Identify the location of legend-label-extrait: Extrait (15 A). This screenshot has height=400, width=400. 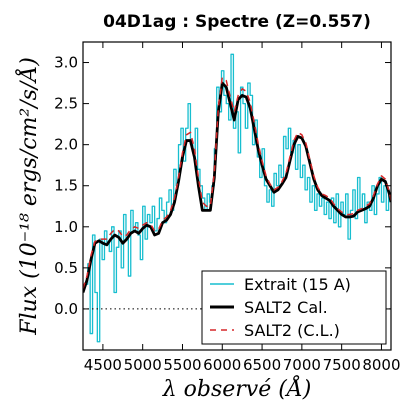
(297, 284).